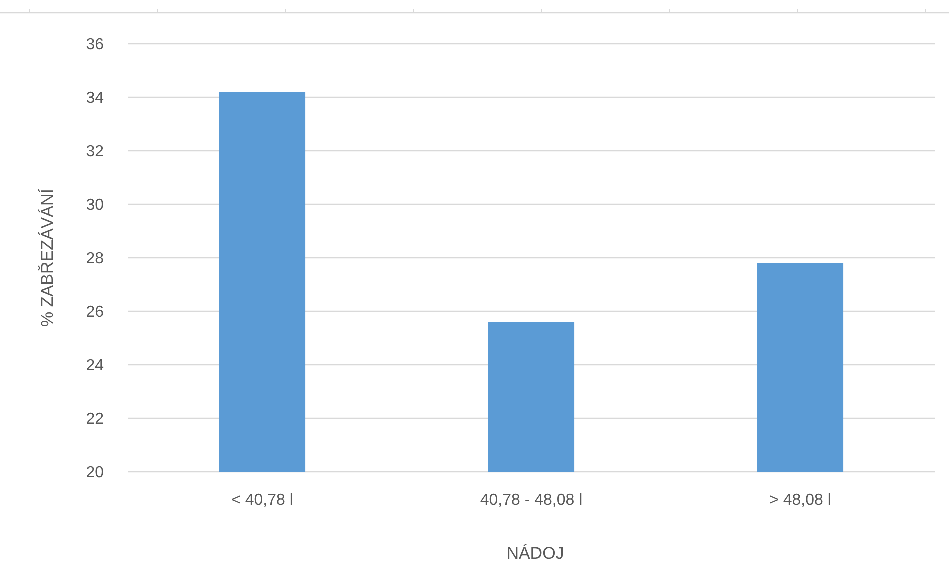 The width and height of the screenshot is (949, 586). Describe the element at coordinates (95, 419) in the screenshot. I see `y-tick-label: 22` at that location.